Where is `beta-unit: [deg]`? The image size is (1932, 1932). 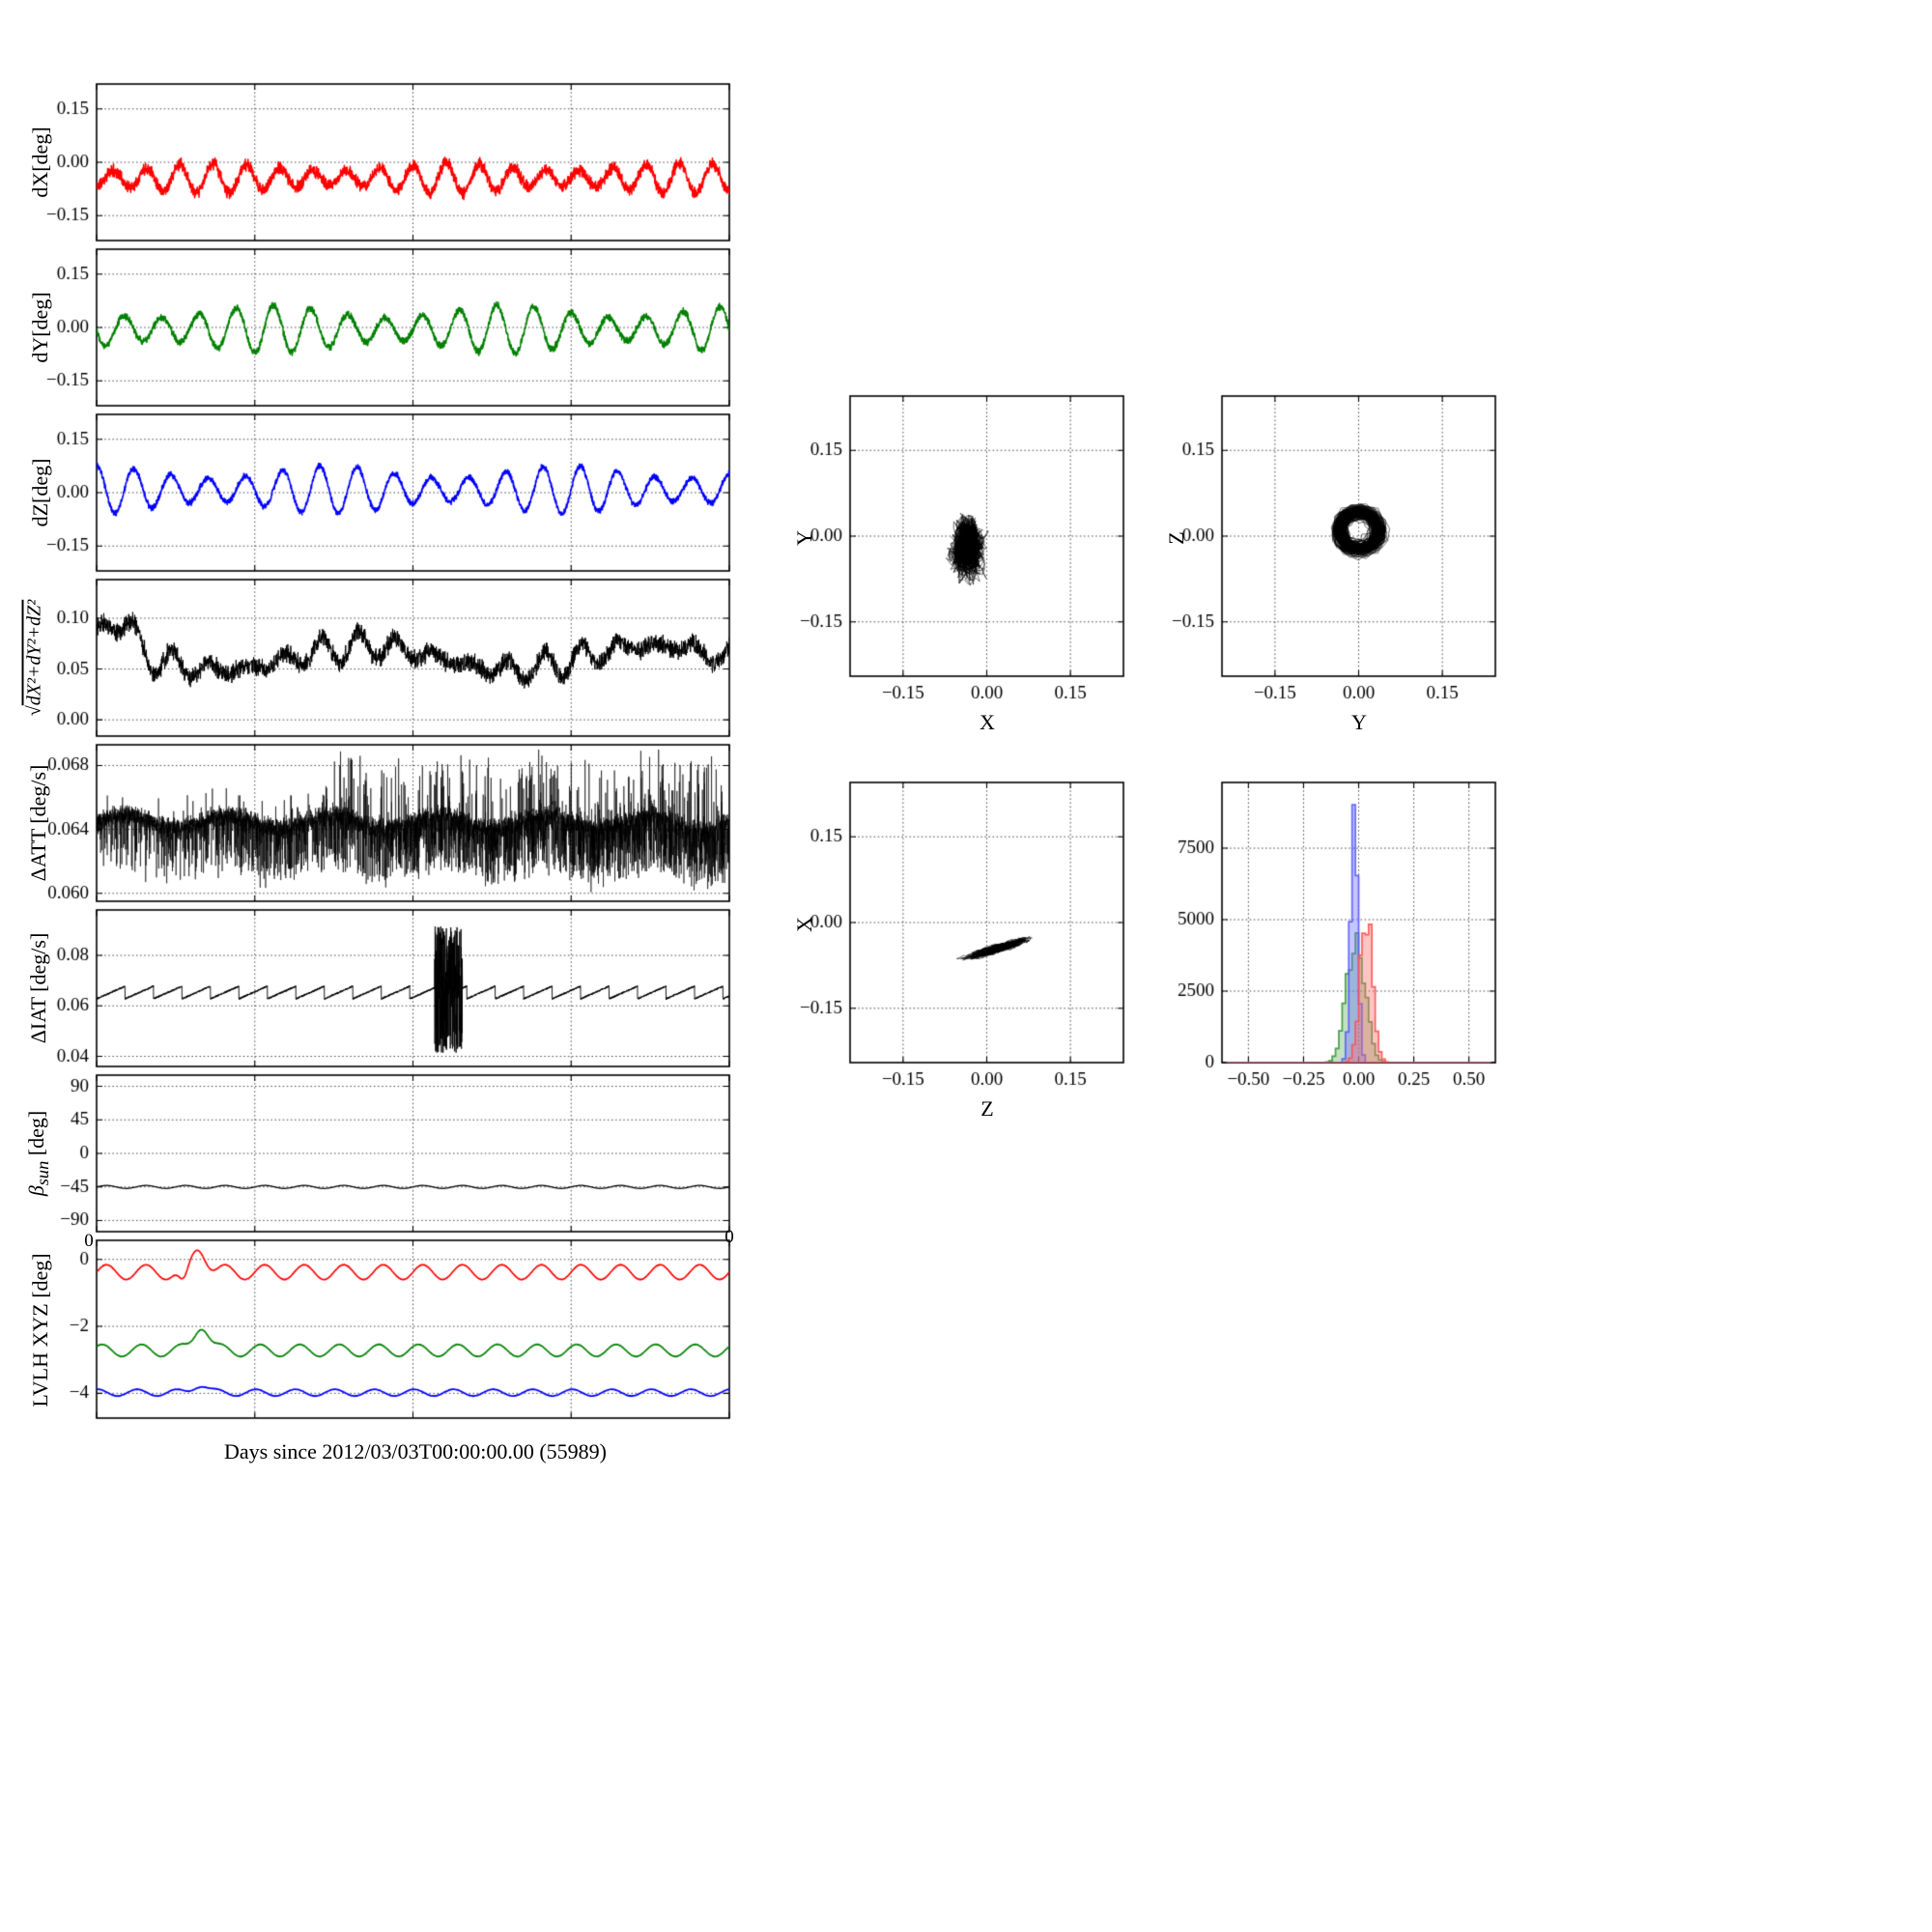 beta-unit: [deg] is located at coordinates (35, 1135).